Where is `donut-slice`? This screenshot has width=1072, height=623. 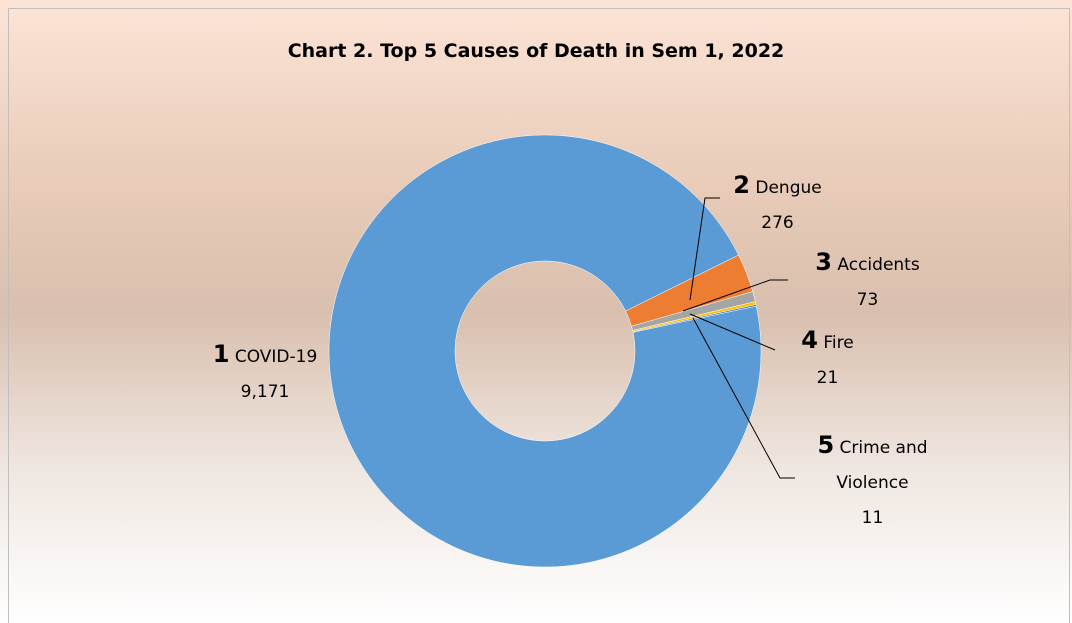
donut-slice is located at coordinates (694, 318).